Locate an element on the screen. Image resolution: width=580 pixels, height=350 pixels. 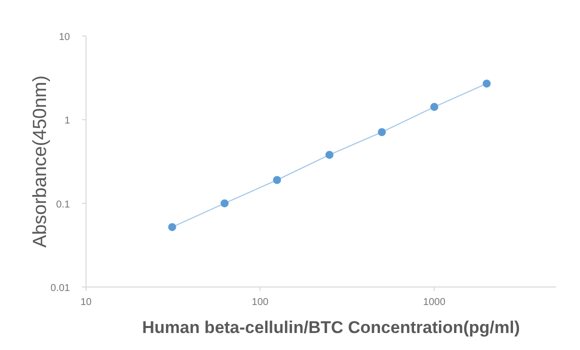
x-axis-title: Human beta-cellulin/BTC Concentration(pg/ml) is located at coordinates (331, 327).